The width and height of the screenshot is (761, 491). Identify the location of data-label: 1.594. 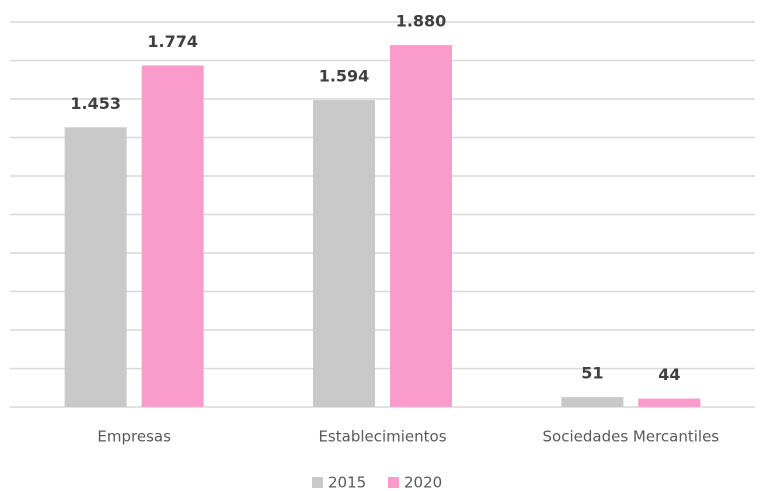
(344, 76).